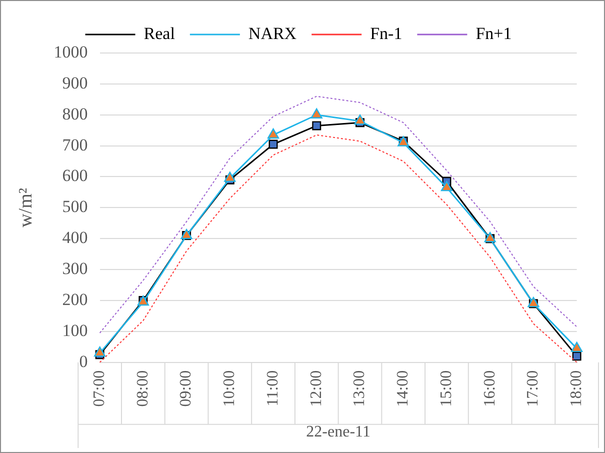 The height and width of the screenshot is (453, 605). What do you see at coordinates (75, 206) in the screenshot?
I see `y-tick-label: 500` at bounding box center [75, 206].